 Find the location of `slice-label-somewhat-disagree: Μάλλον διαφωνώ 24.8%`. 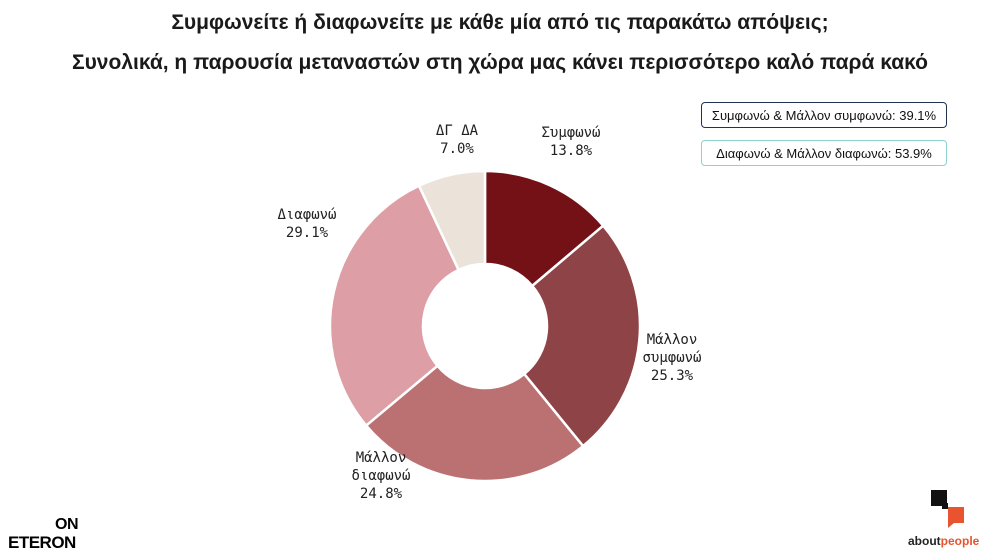

slice-label-somewhat-disagree: Μάλλον διαφωνώ 24.8% is located at coordinates (380, 476).